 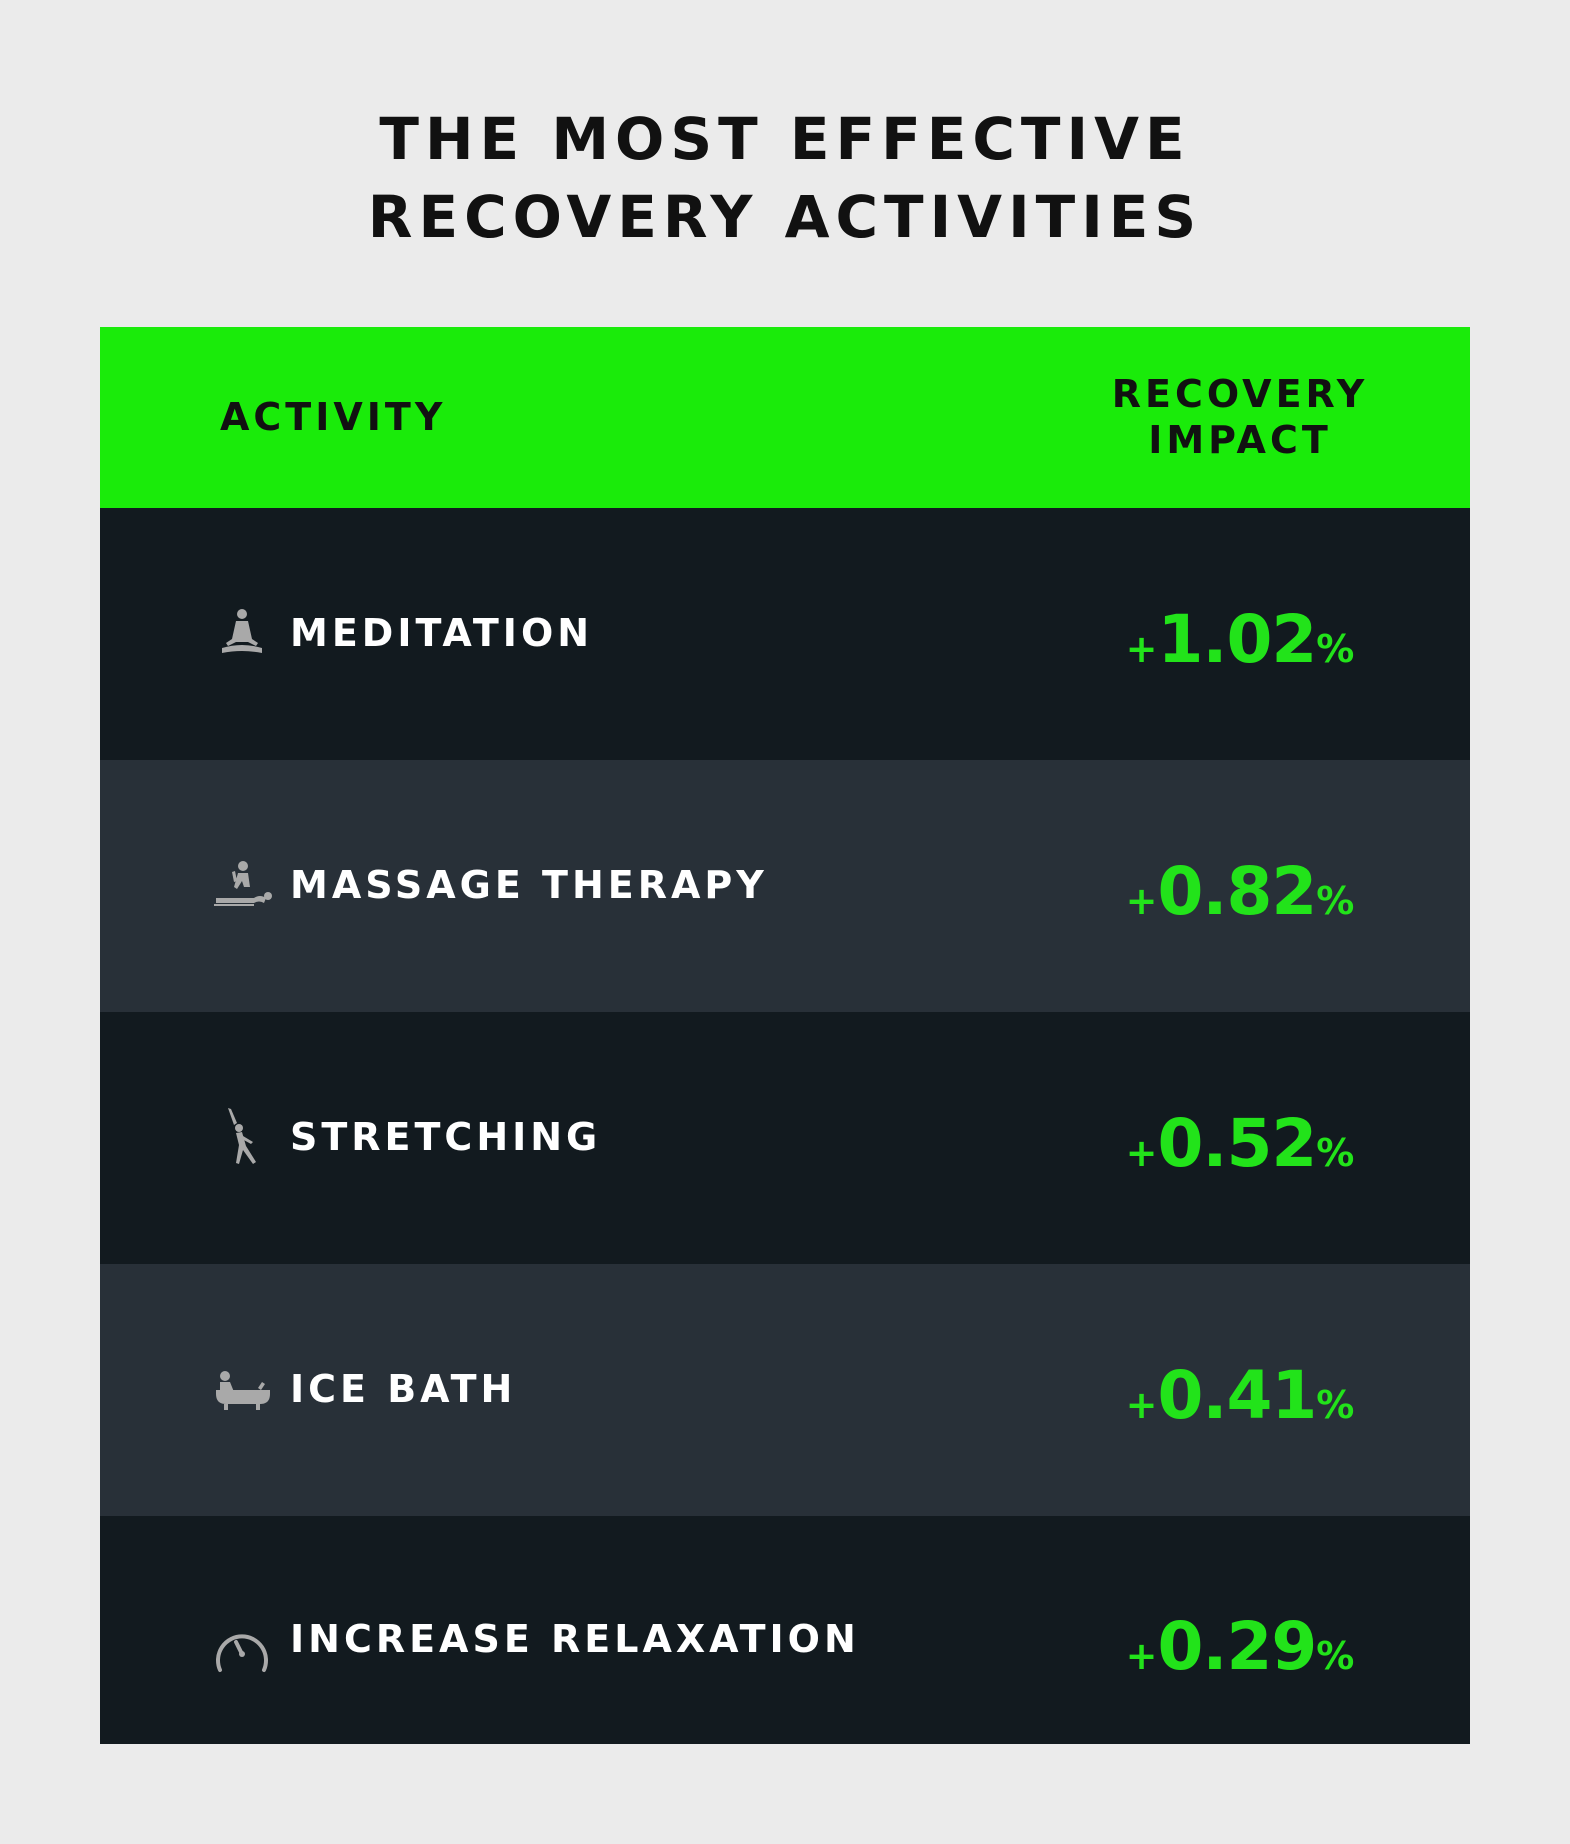 I want to click on meditation-icon, so click(x=242, y=634).